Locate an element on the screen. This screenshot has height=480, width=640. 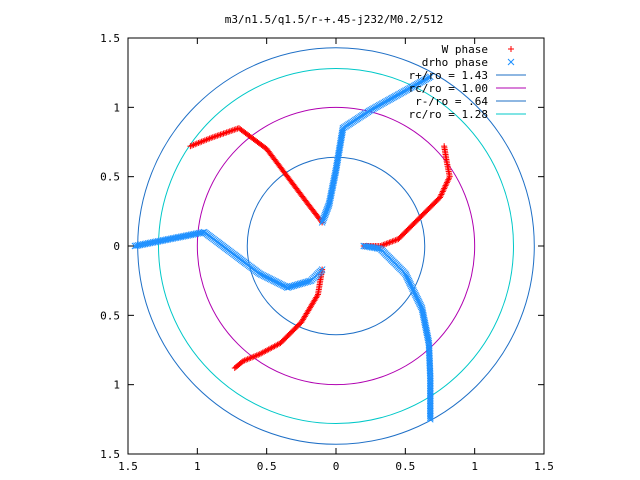
legend-label: drho phase is located at coordinates (455, 62).